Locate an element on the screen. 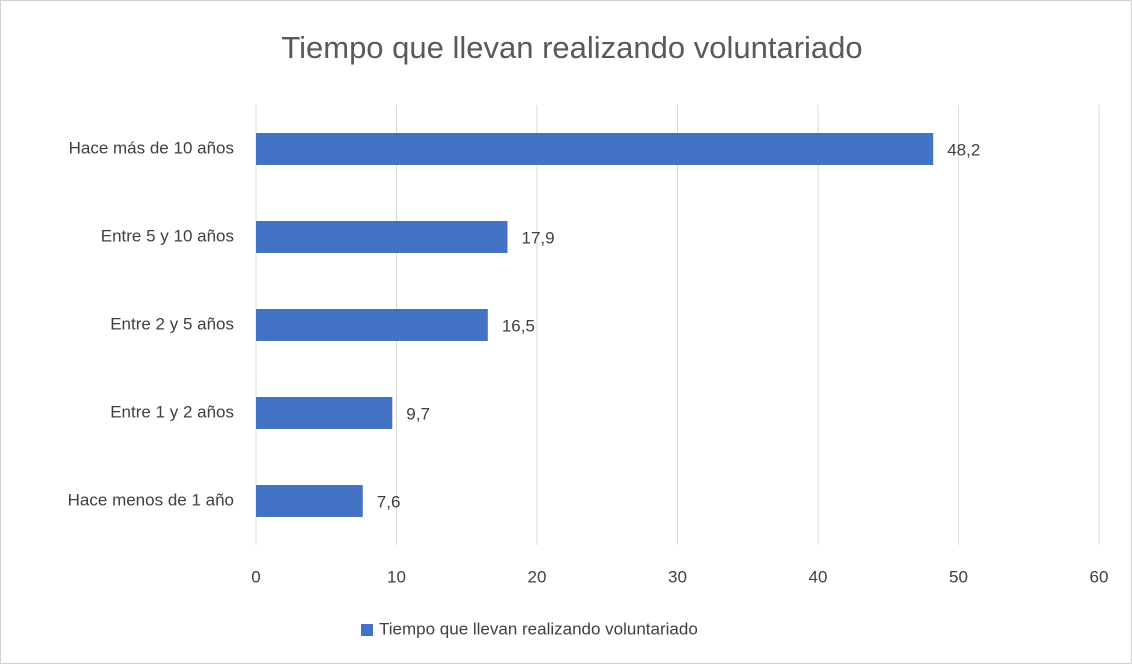 Image resolution: width=1132 pixels, height=664 pixels. x-tick-label: 30 is located at coordinates (677, 576).